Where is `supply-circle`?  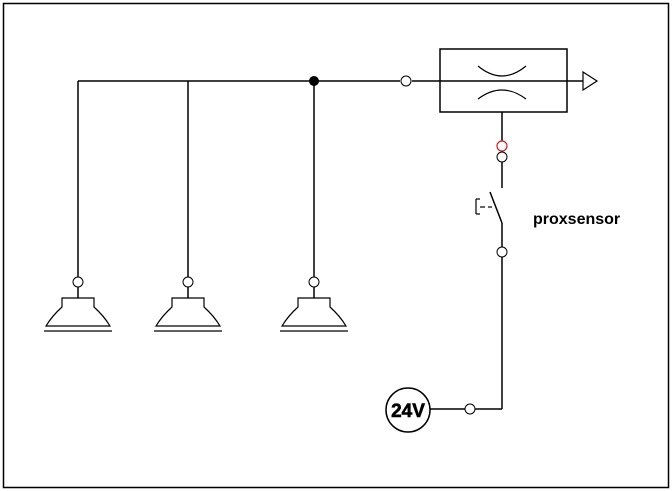
supply-circle is located at coordinates (408, 410).